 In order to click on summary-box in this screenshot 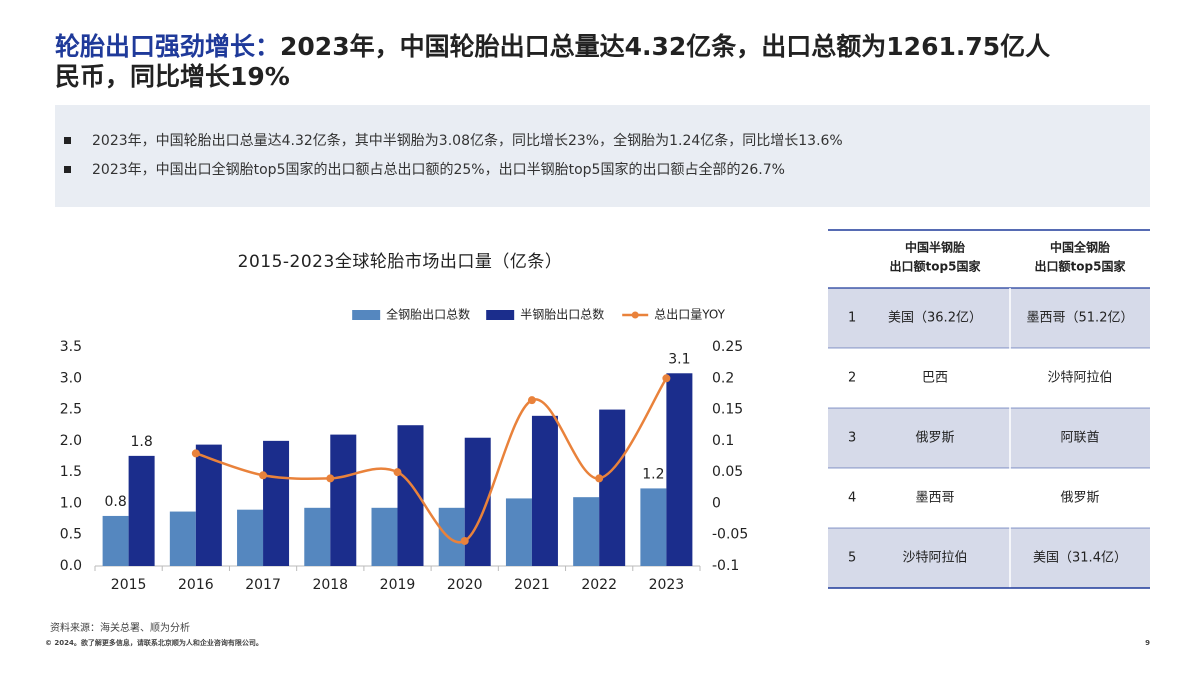, I will do `click(602, 156)`.